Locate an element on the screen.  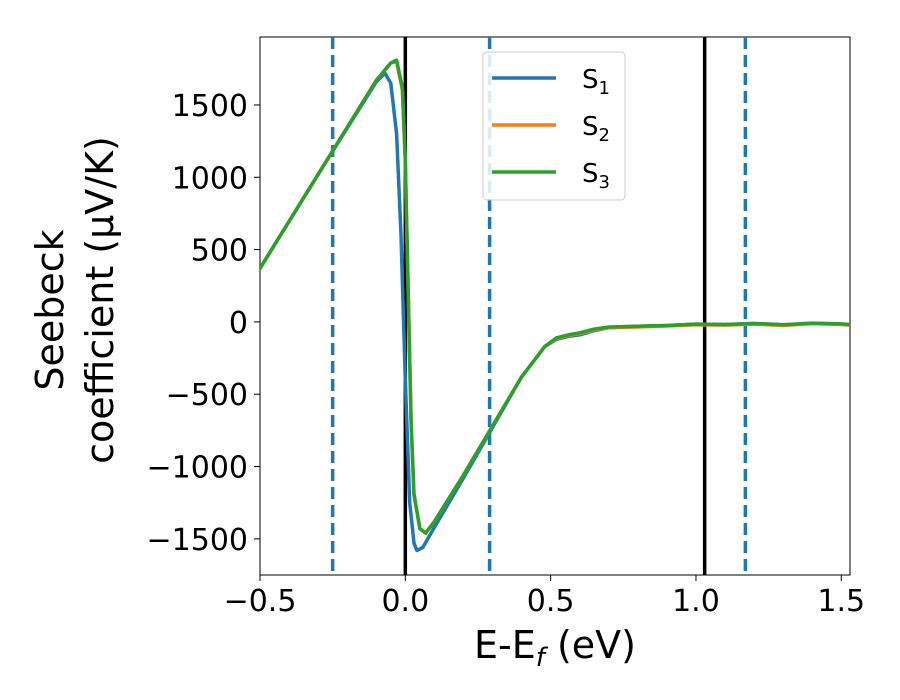
x-tick-label: −0.5 is located at coordinates (260, 601).